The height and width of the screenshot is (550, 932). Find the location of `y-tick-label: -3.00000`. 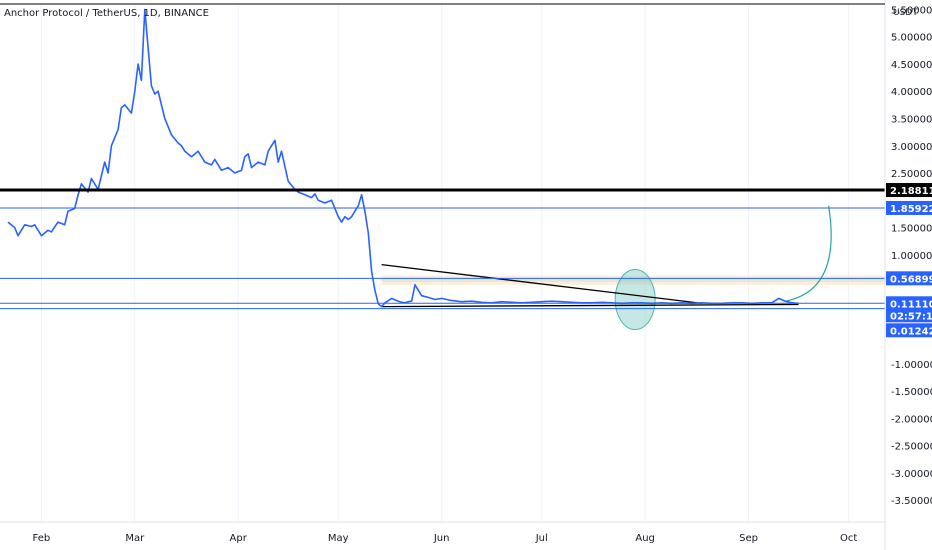

y-tick-label: -3.00000 is located at coordinates (911, 474).